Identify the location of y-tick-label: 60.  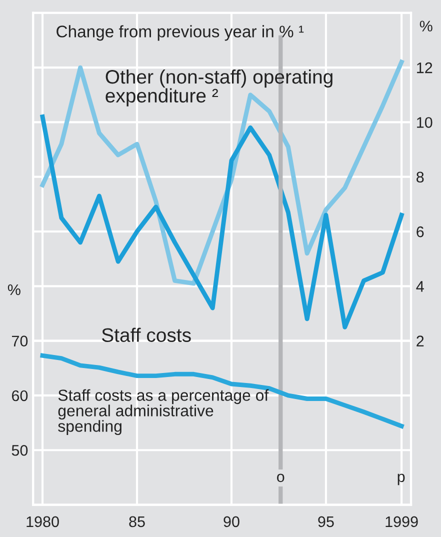
(20, 396).